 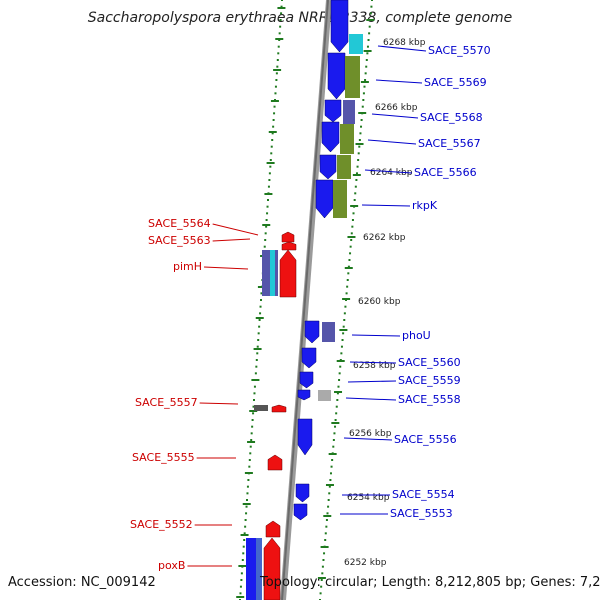 What do you see at coordinates (425, 439) in the screenshot?
I see `gene-label-right: SACE_5556` at bounding box center [425, 439].